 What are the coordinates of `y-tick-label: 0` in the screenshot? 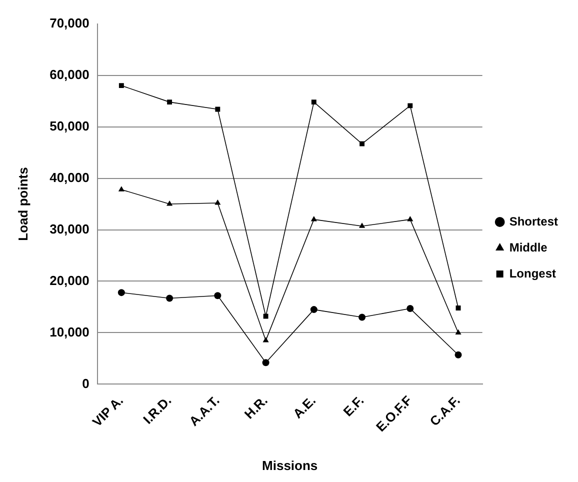 It's located at (86, 383).